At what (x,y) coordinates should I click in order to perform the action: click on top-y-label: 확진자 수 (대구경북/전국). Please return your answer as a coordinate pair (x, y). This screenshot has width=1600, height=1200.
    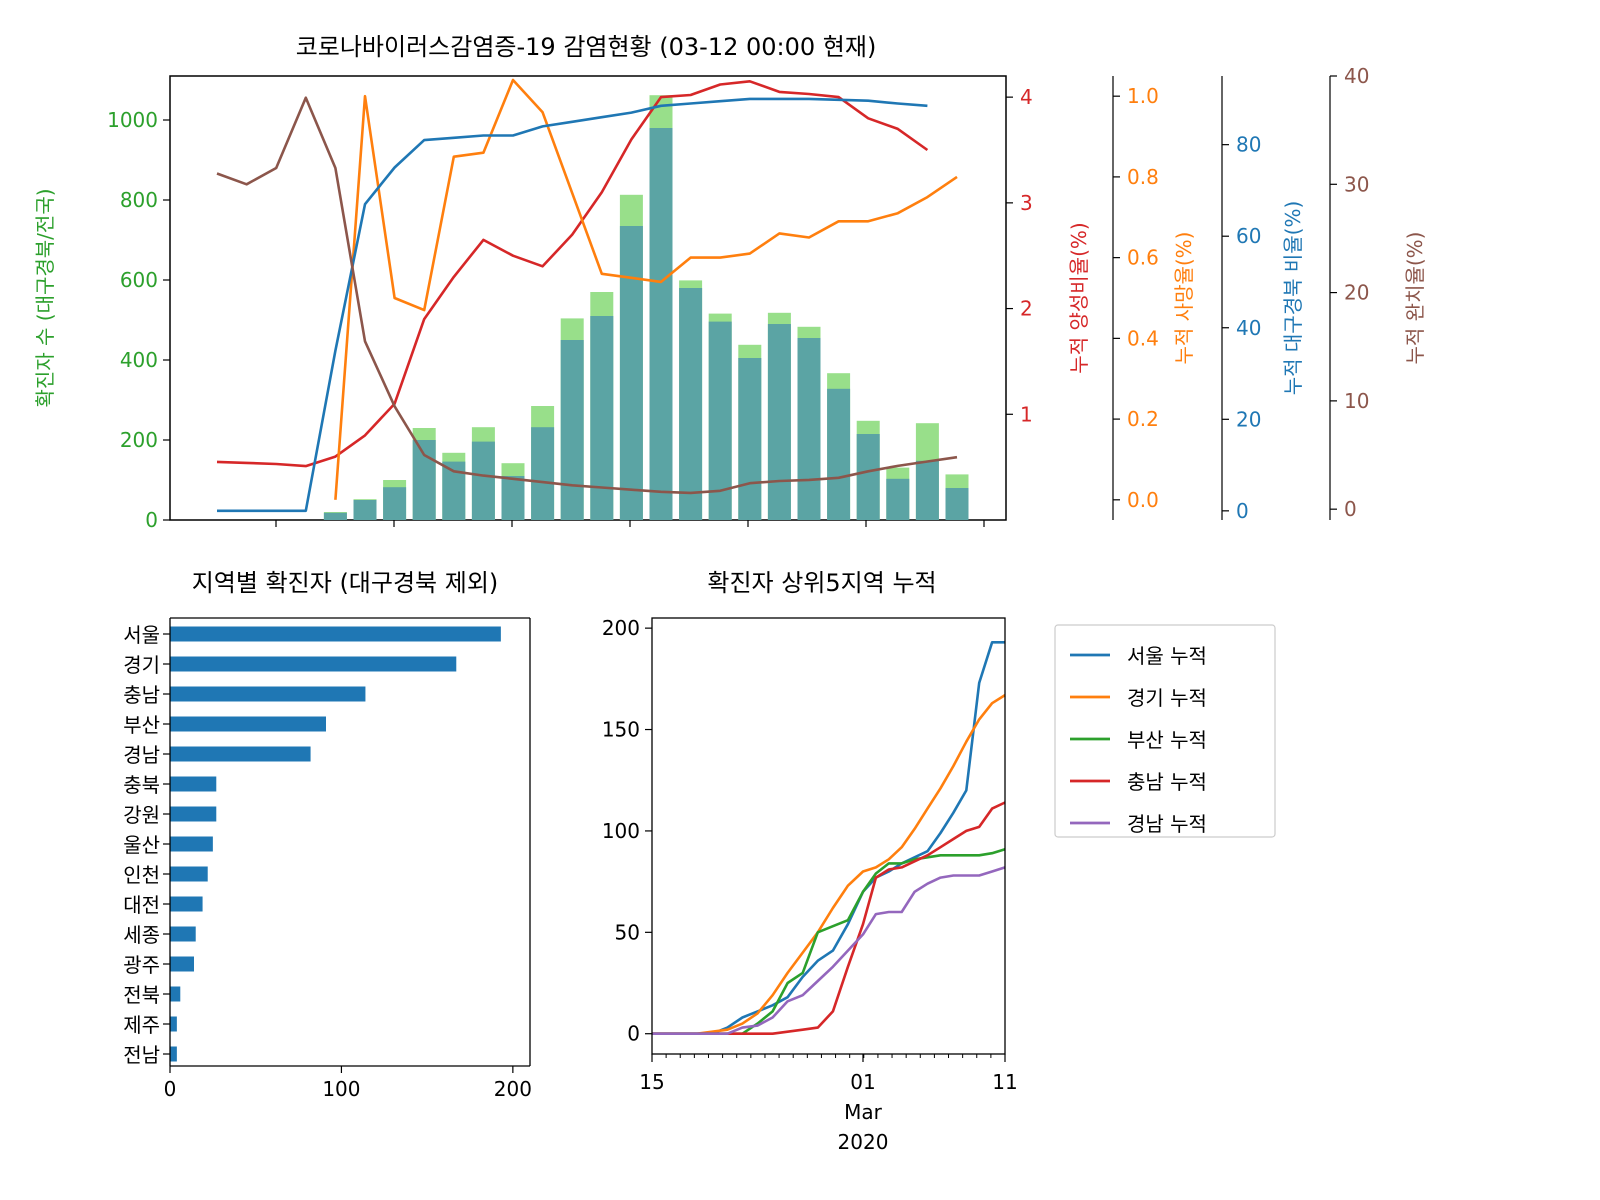
    Looking at the image, I should click on (45, 297).